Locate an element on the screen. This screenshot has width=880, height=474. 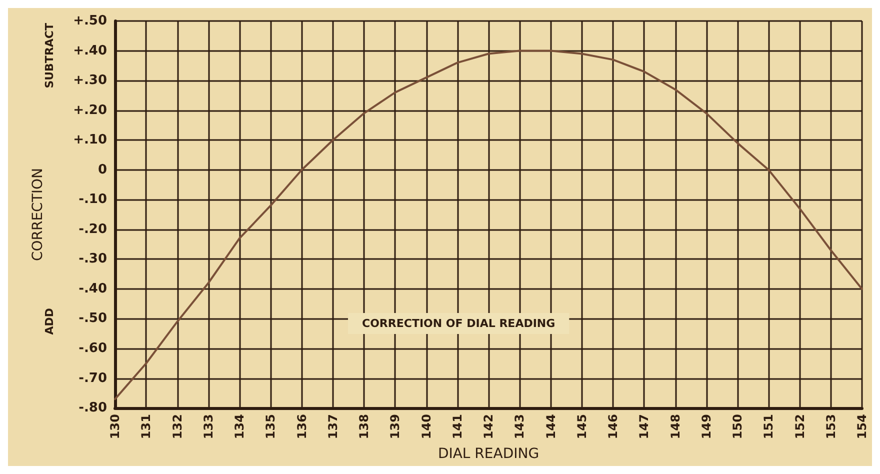
x-tick-label: 139 is located at coordinates (395, 427).